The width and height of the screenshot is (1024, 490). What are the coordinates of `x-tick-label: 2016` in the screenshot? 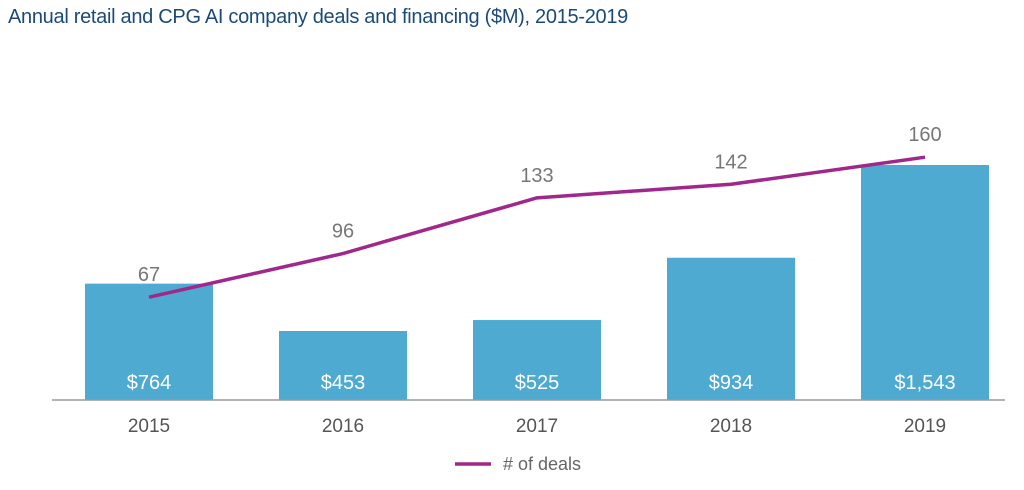 It's located at (343, 426).